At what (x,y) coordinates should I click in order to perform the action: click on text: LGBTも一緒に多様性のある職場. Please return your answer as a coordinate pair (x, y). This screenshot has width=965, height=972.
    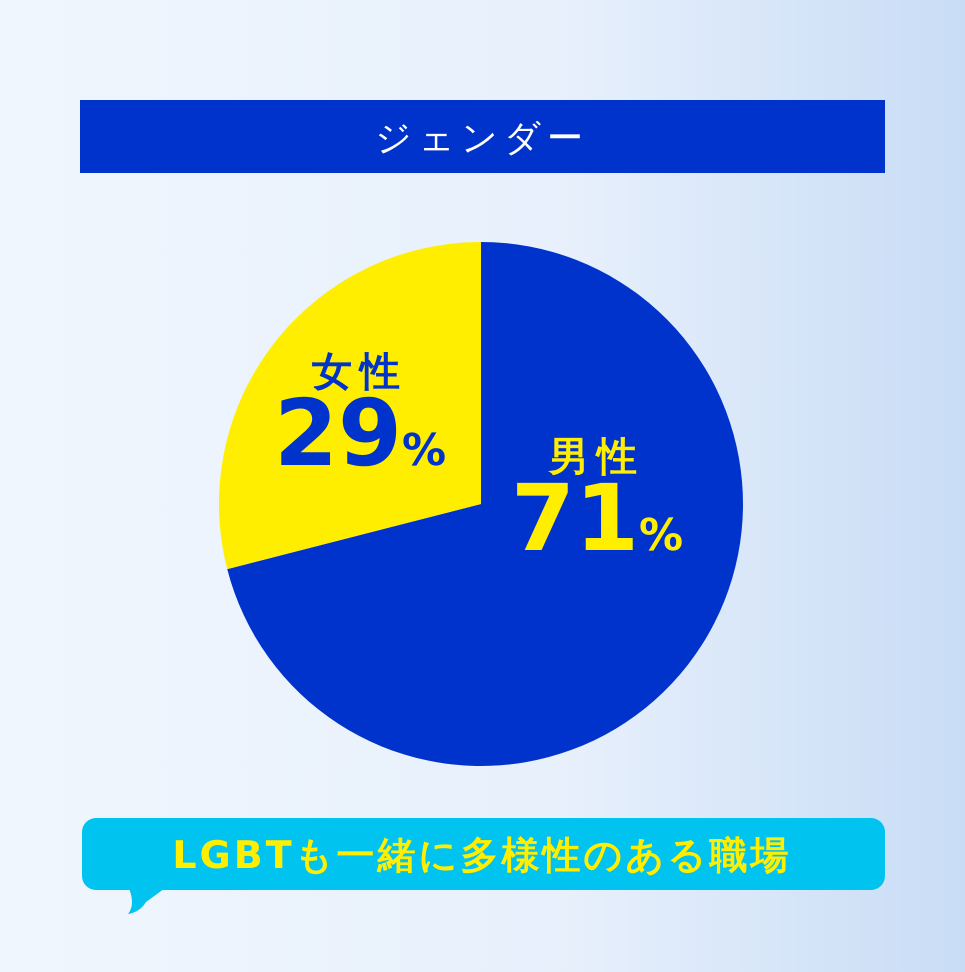
    Looking at the image, I should click on (482, 855).